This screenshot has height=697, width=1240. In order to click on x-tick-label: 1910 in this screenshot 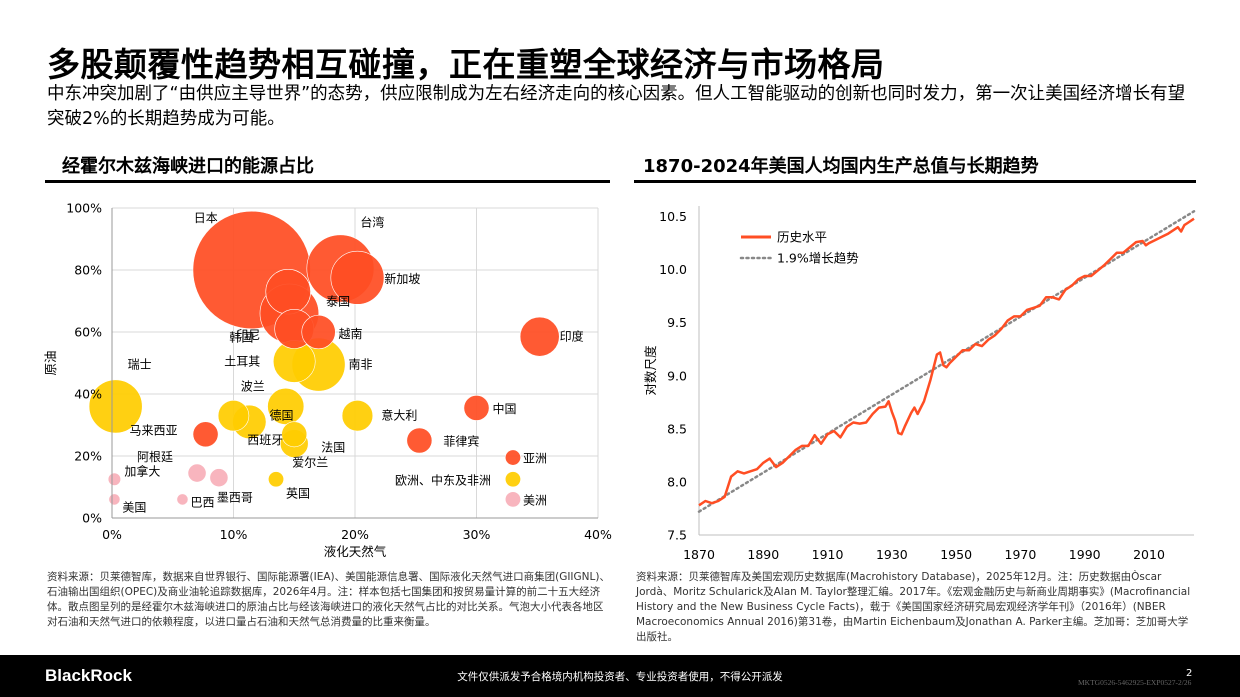, I will do `click(828, 554)`.